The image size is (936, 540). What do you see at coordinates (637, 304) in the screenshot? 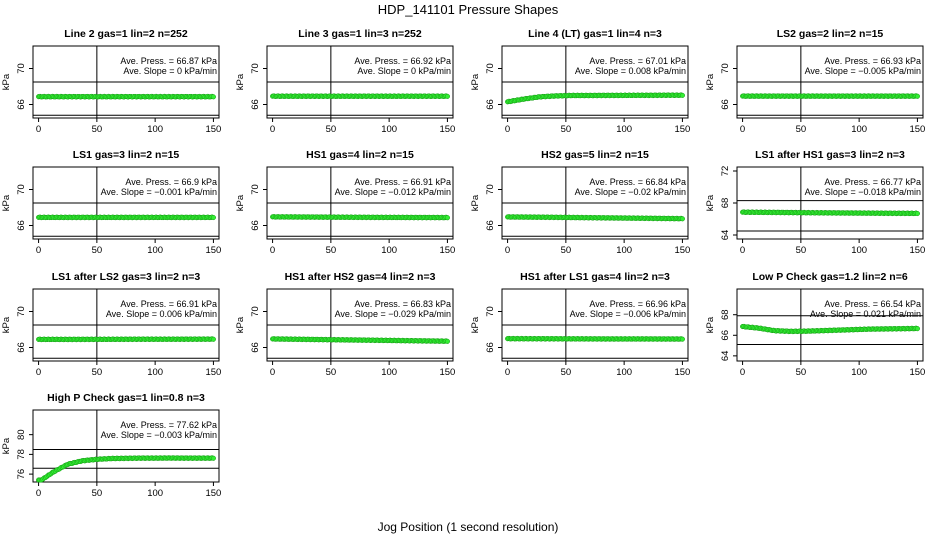
I see `average-pressure-label: Ave. Press. = 66.96 kPa` at bounding box center [637, 304].